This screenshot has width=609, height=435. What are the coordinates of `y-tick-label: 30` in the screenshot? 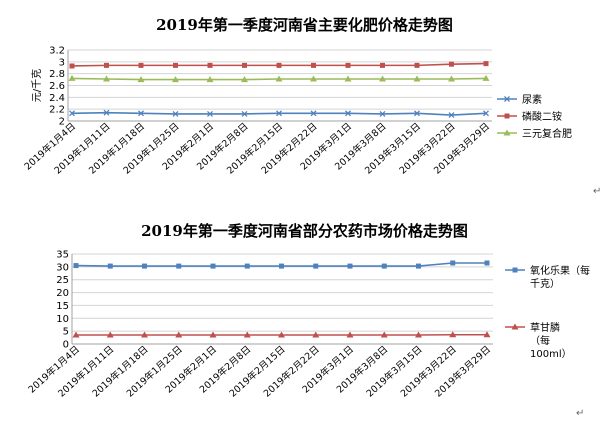 It's located at (62, 267).